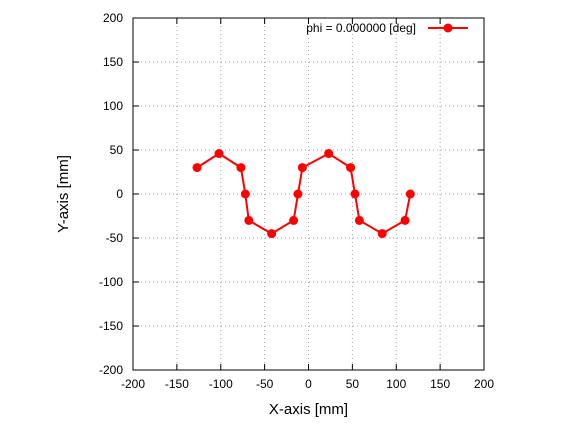 The width and height of the screenshot is (567, 425). I want to click on y-tick-label: 100, so click(113, 106).